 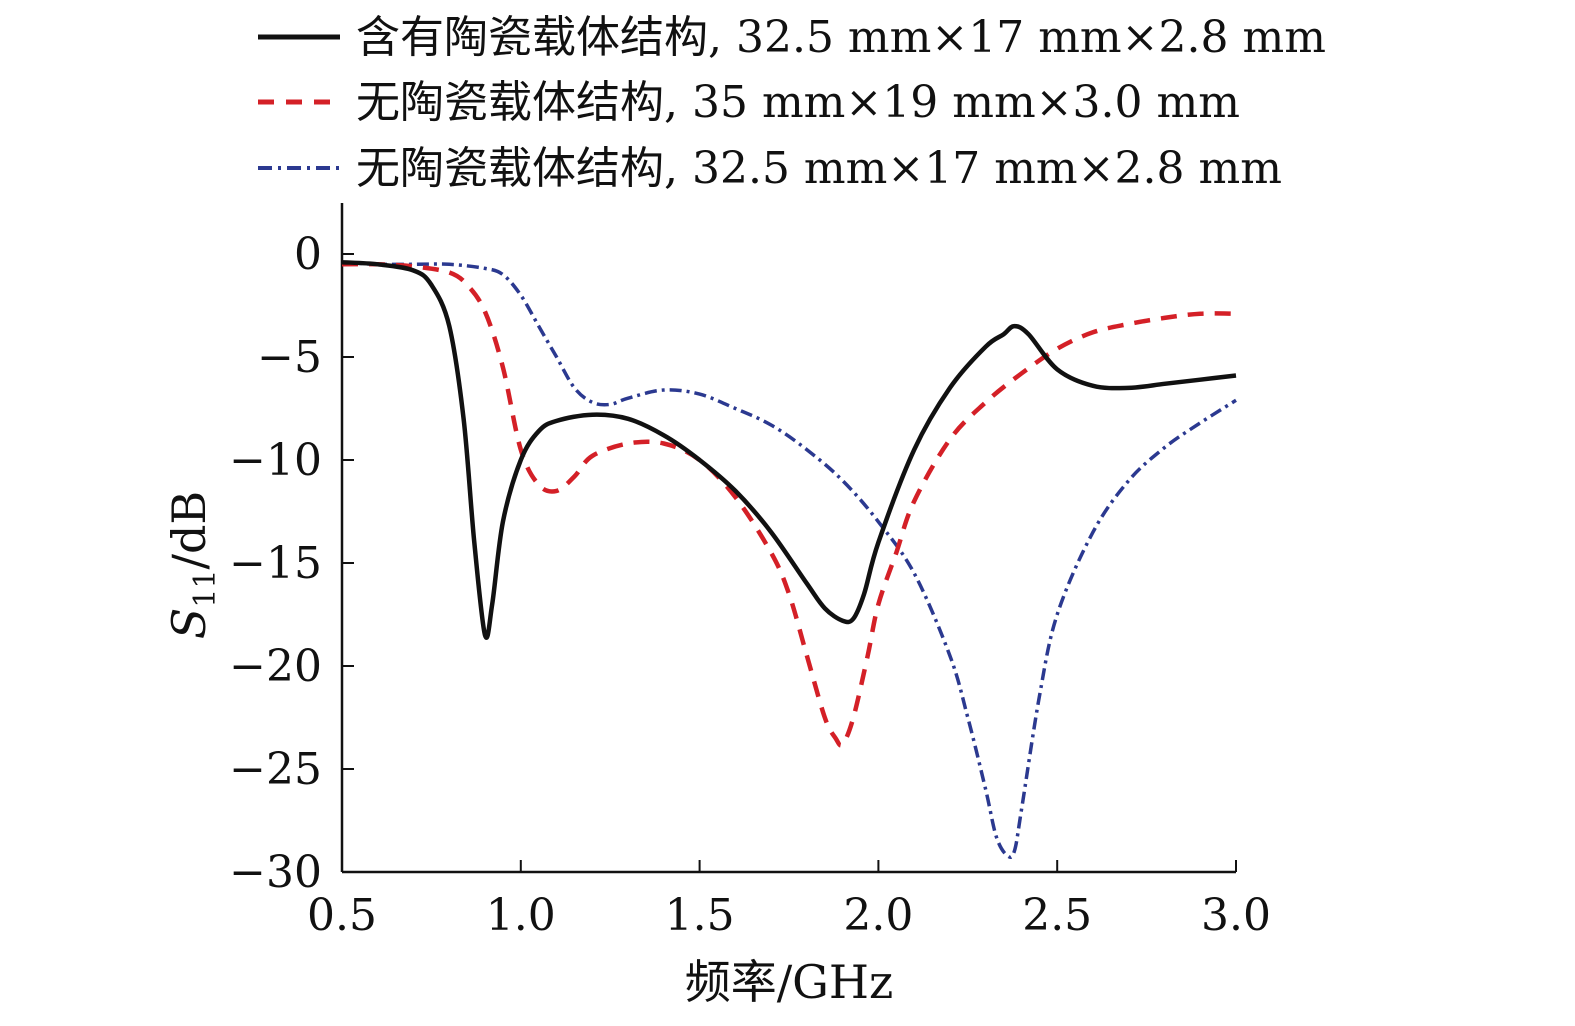 I want to click on y-axis-label-sub: 11, so click(x=205, y=589).